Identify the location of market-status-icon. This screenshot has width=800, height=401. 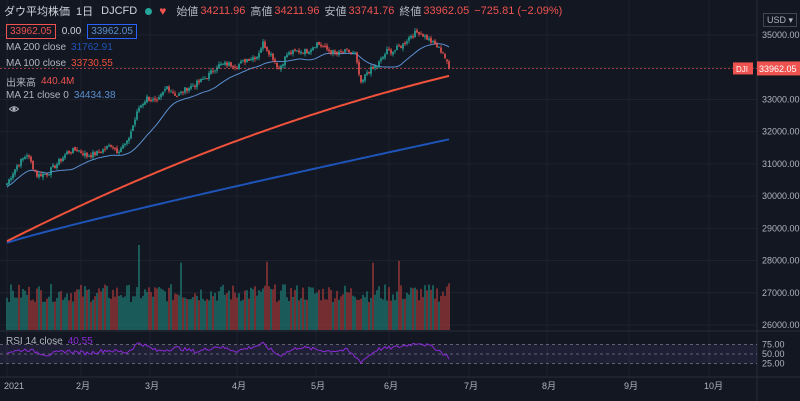
(149, 11).